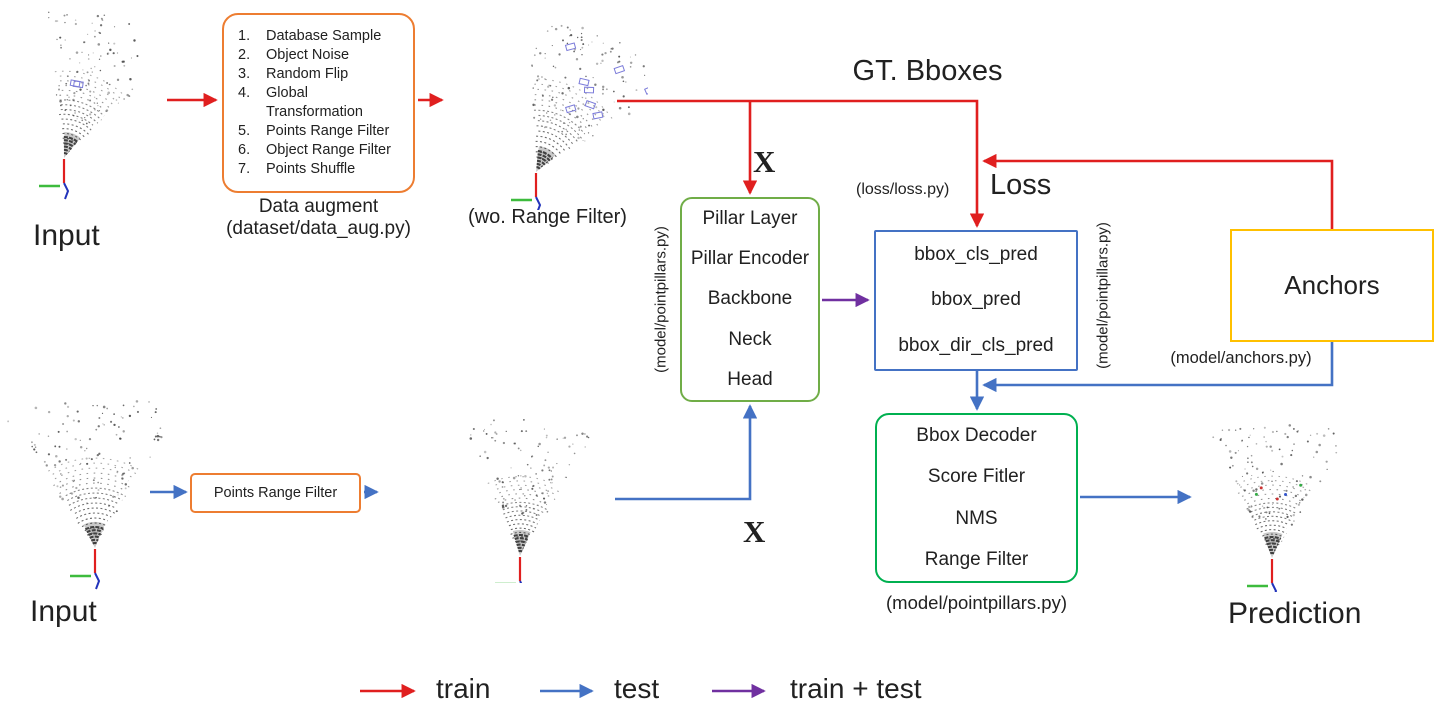  Describe the element at coordinates (750, 219) in the screenshot. I see `pillar-model-item: Pillar Layer` at that location.